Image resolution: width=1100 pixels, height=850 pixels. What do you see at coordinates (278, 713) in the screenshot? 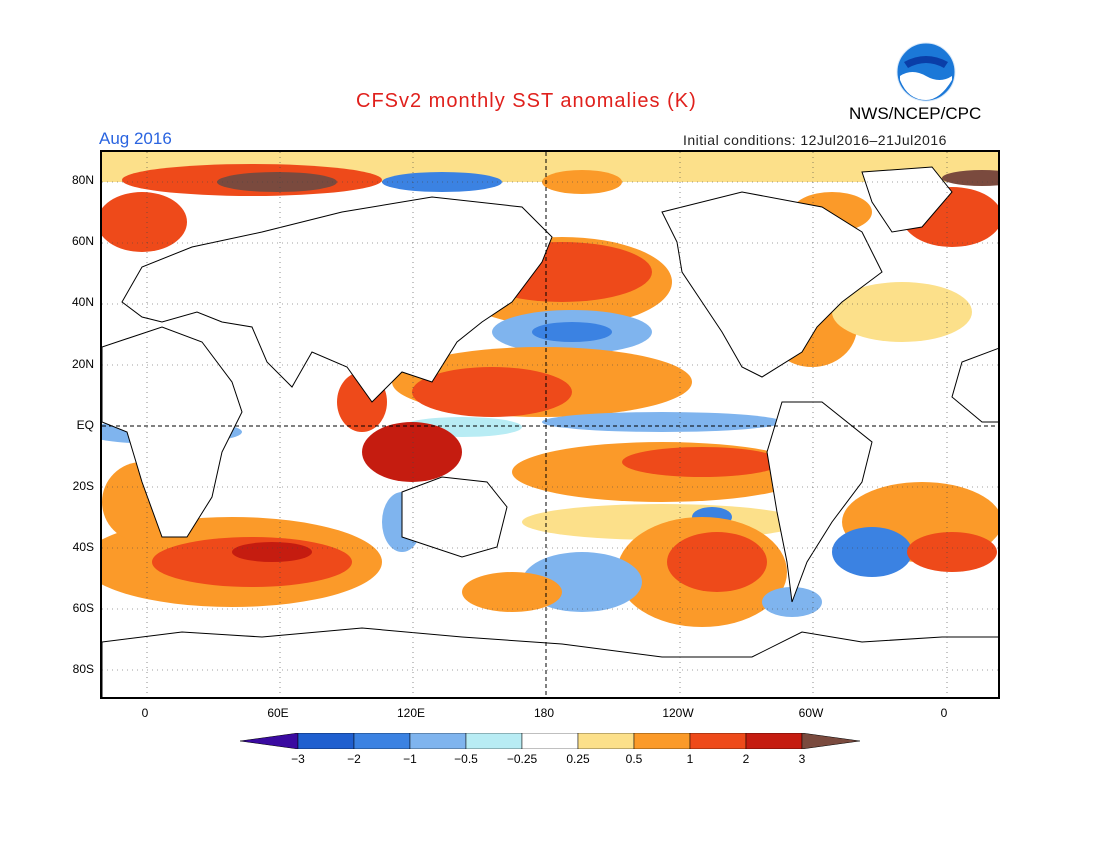
I see `lon-label: 60E` at bounding box center [278, 713].